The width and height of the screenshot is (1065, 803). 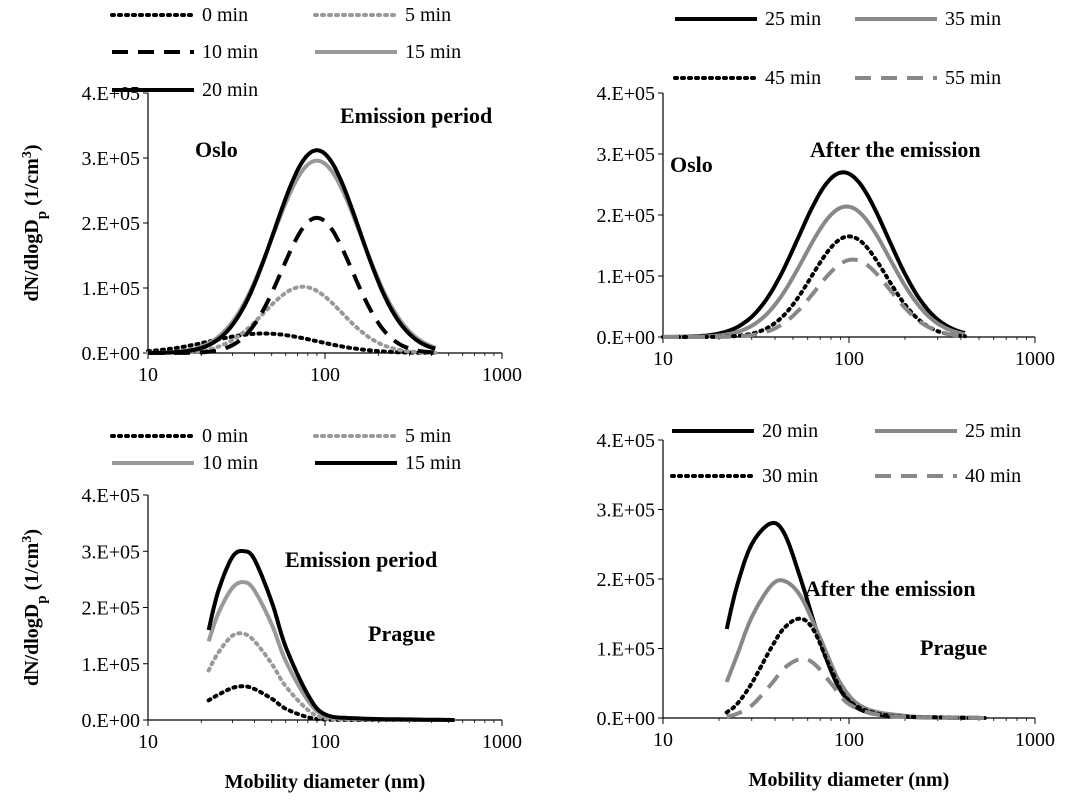 I want to click on legend-label: 35 min, so click(x=973, y=19).